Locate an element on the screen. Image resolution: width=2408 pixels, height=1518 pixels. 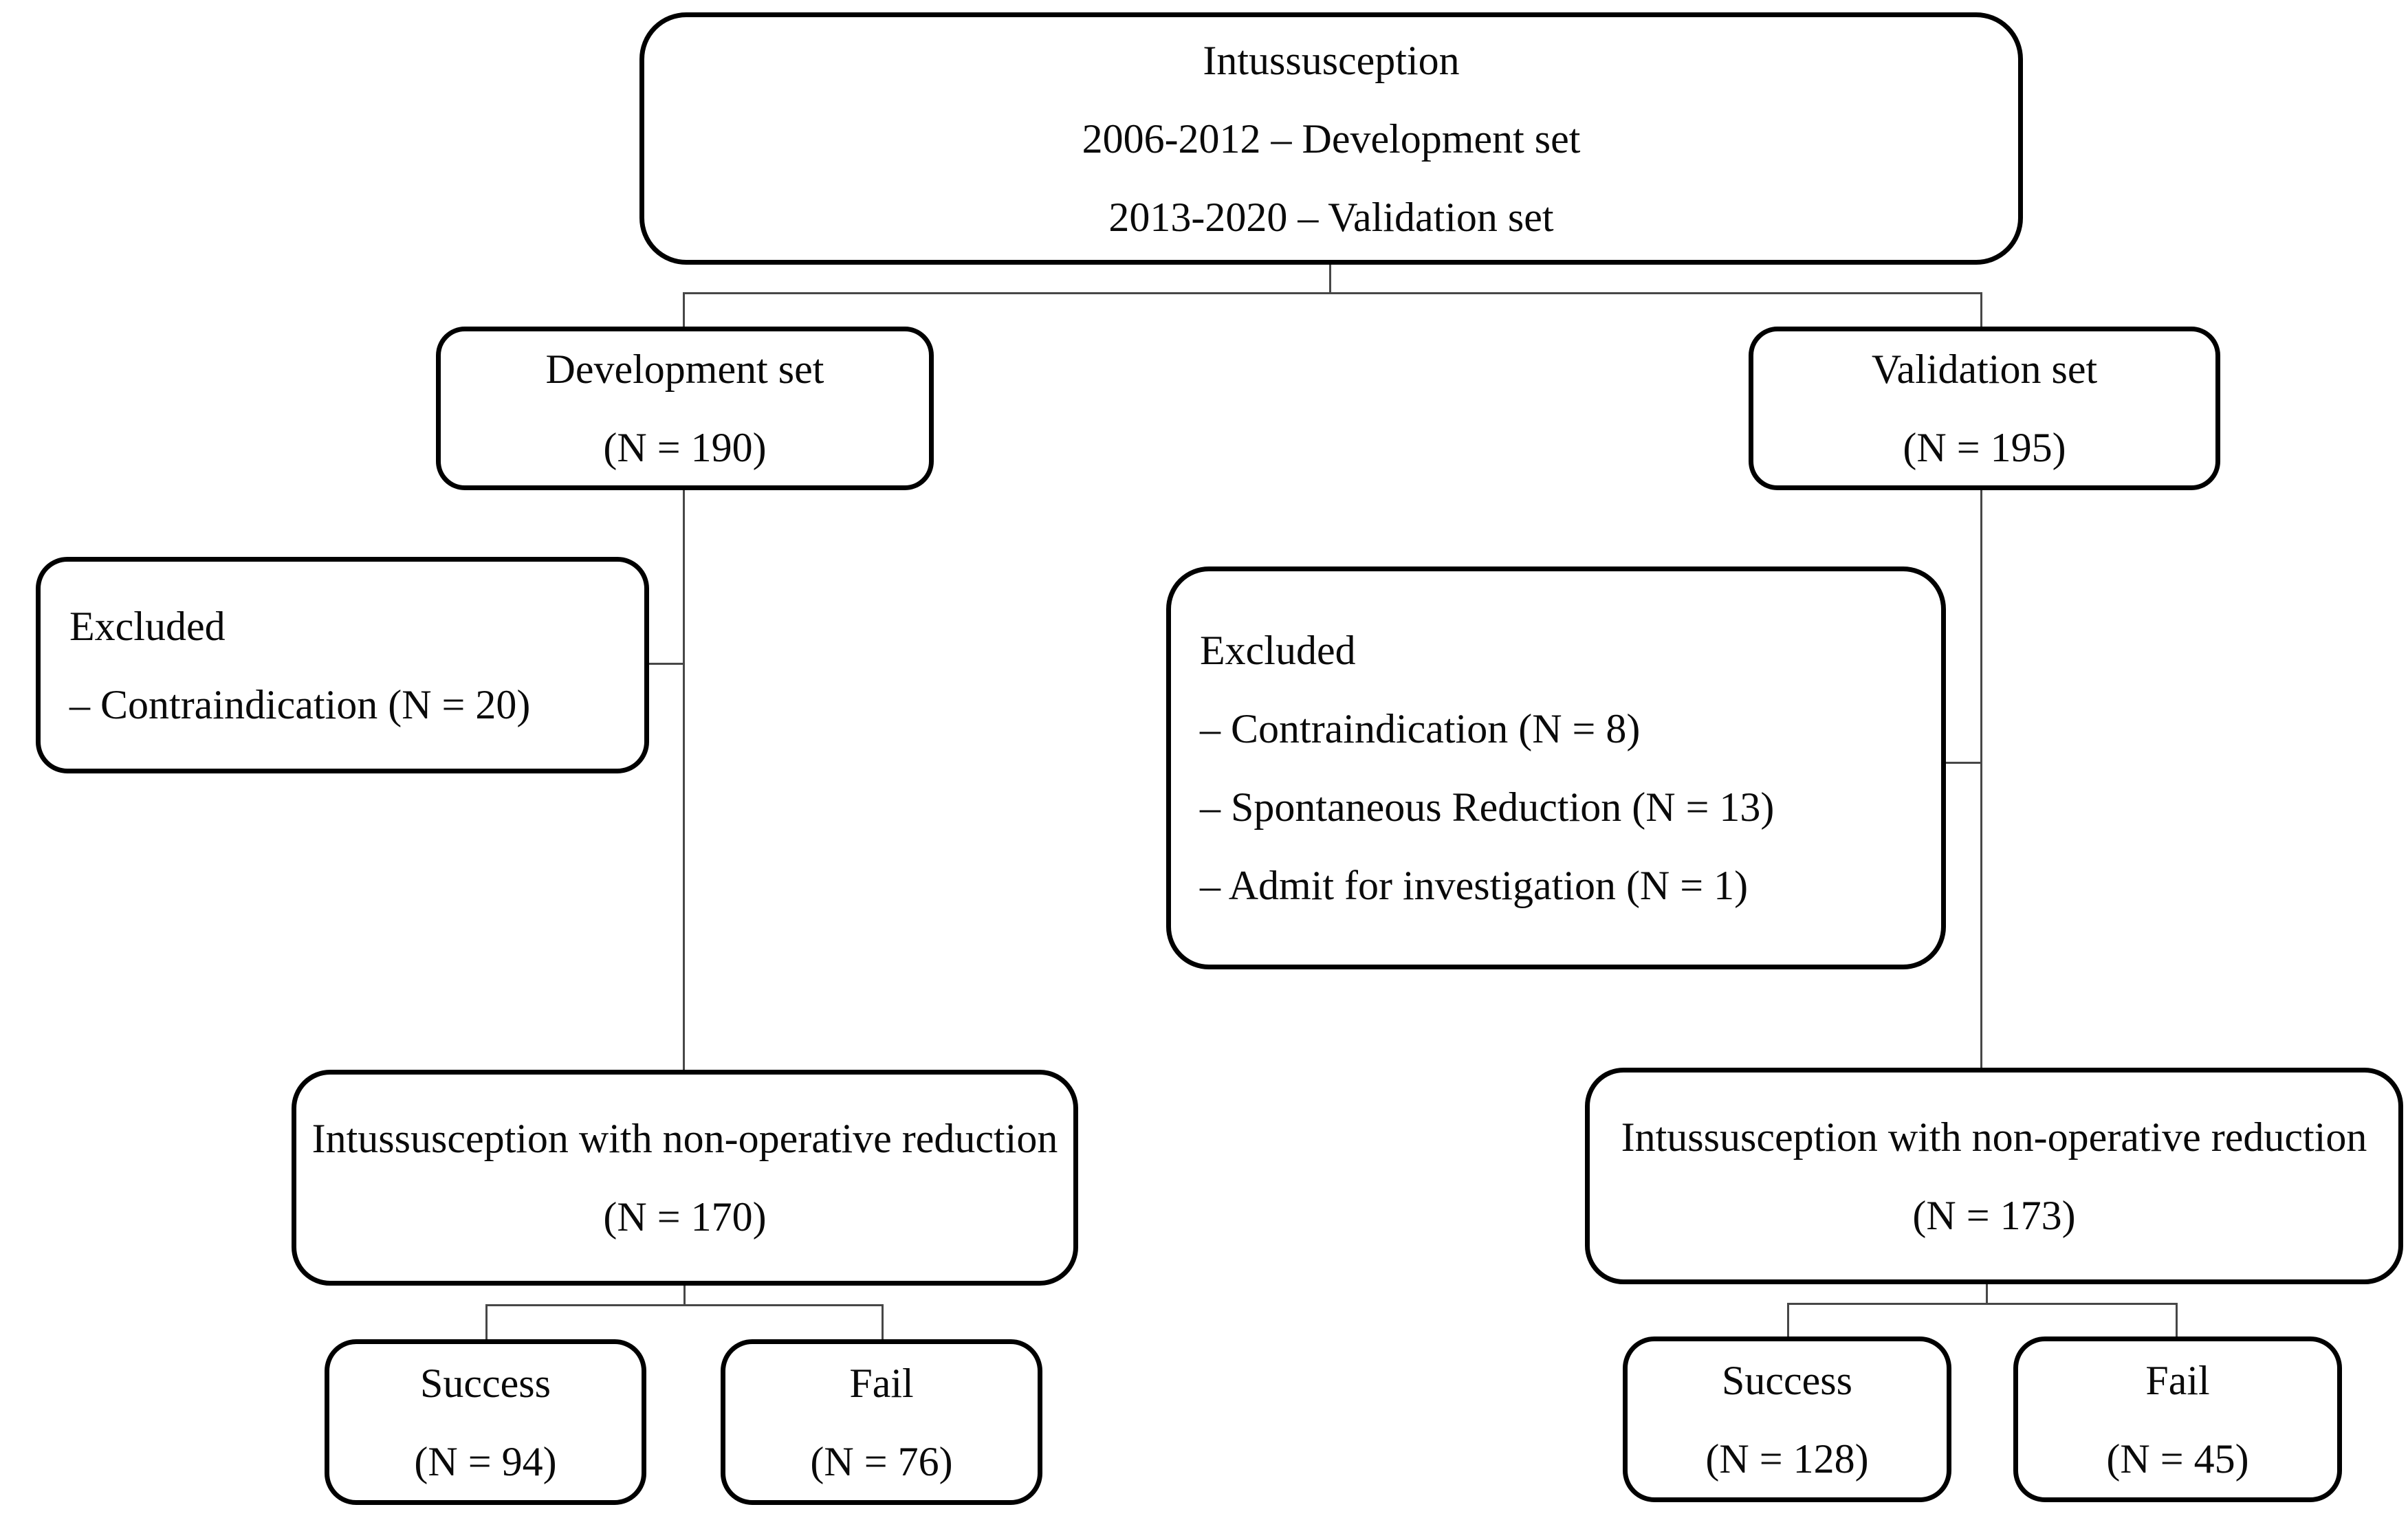
connector-validation-excluded is located at coordinates (1963, 763).